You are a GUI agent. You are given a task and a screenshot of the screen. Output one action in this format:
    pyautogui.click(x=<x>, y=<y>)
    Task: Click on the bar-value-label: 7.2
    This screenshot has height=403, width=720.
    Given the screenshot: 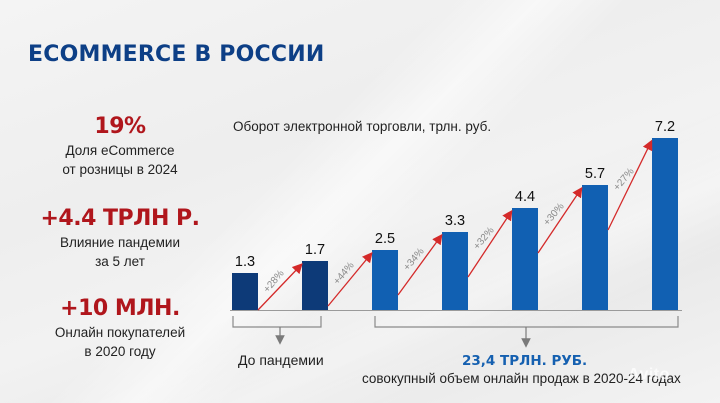 What is the action you would take?
    pyautogui.click(x=665, y=127)
    